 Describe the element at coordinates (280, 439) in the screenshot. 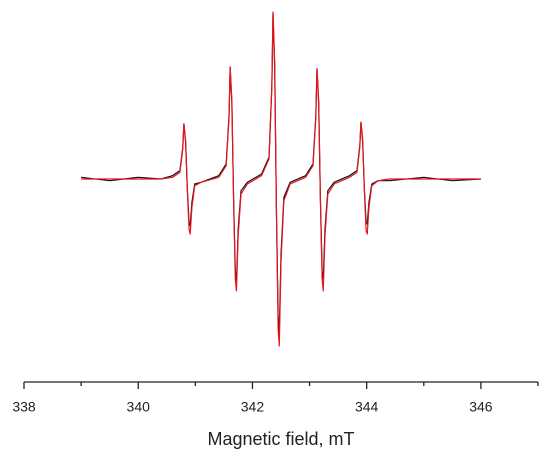

I see `x-axis-title: Magnetic field, mT` at that location.